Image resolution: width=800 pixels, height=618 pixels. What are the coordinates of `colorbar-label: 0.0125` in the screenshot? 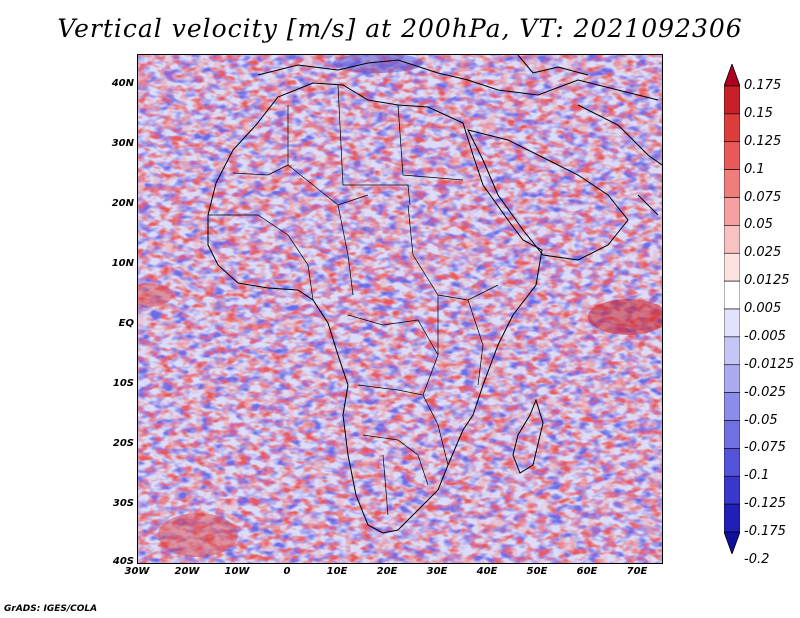 It's located at (767, 281).